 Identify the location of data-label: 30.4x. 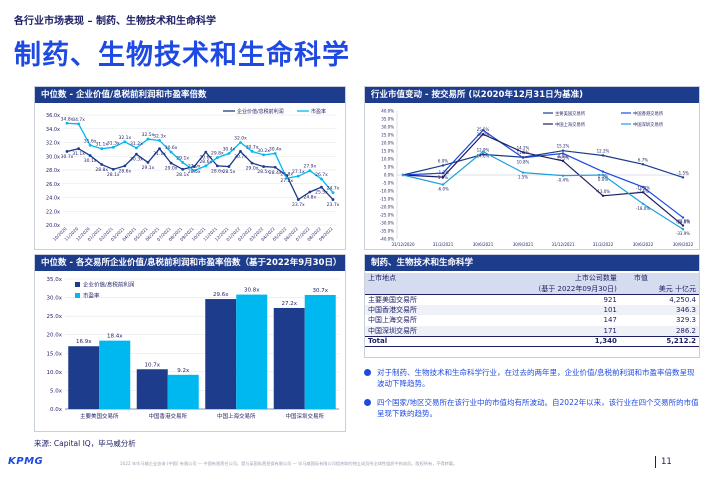
(229, 150).